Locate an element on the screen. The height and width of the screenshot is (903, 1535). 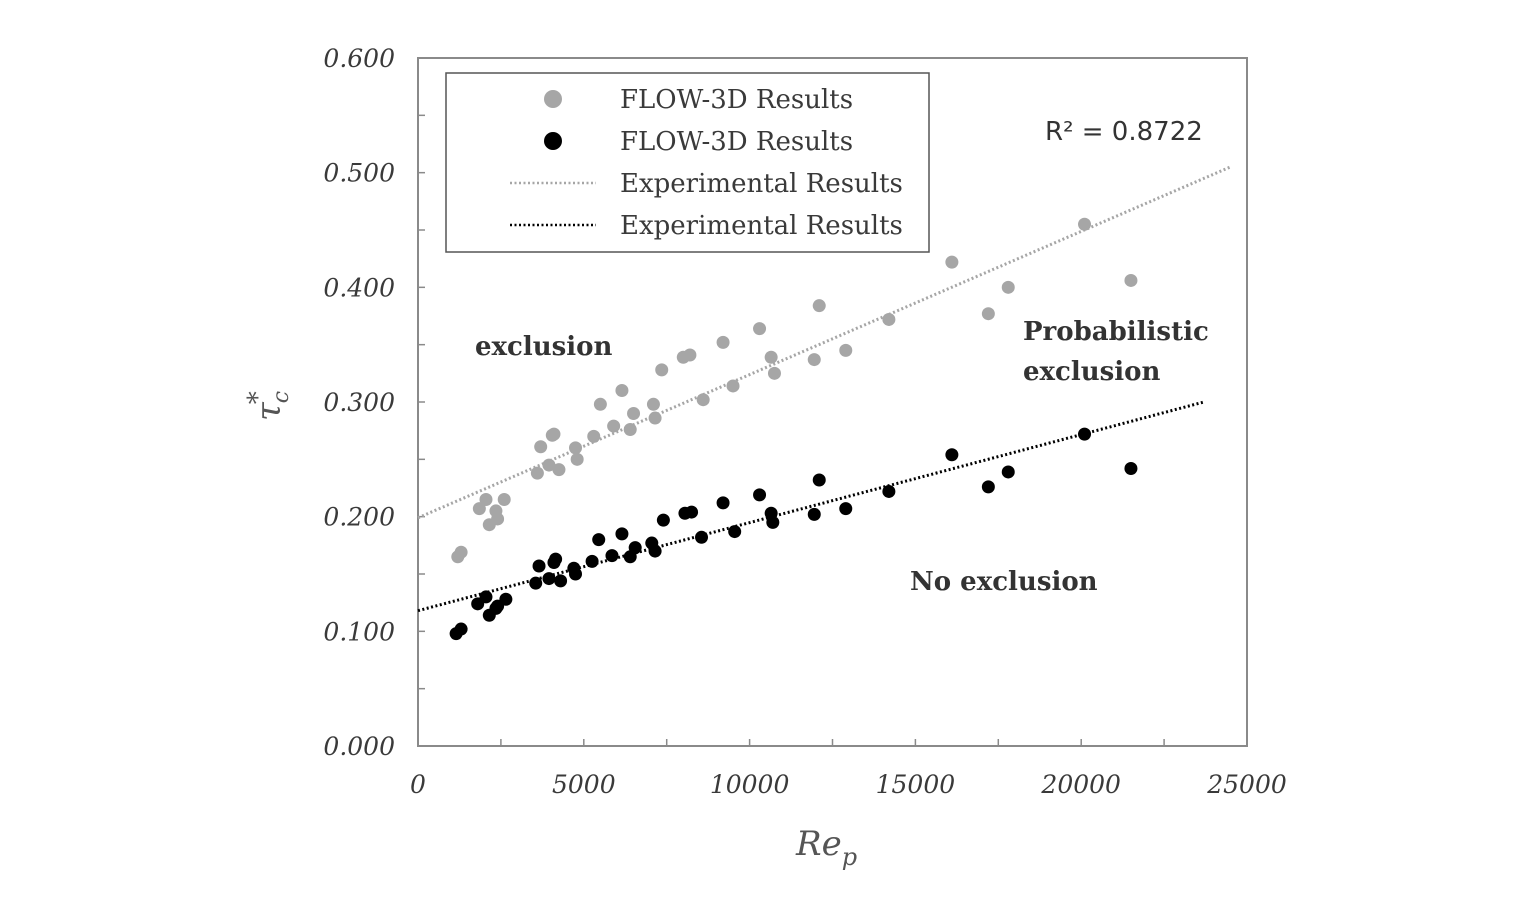
y-tick-label: 0.100 is located at coordinates (359, 631).